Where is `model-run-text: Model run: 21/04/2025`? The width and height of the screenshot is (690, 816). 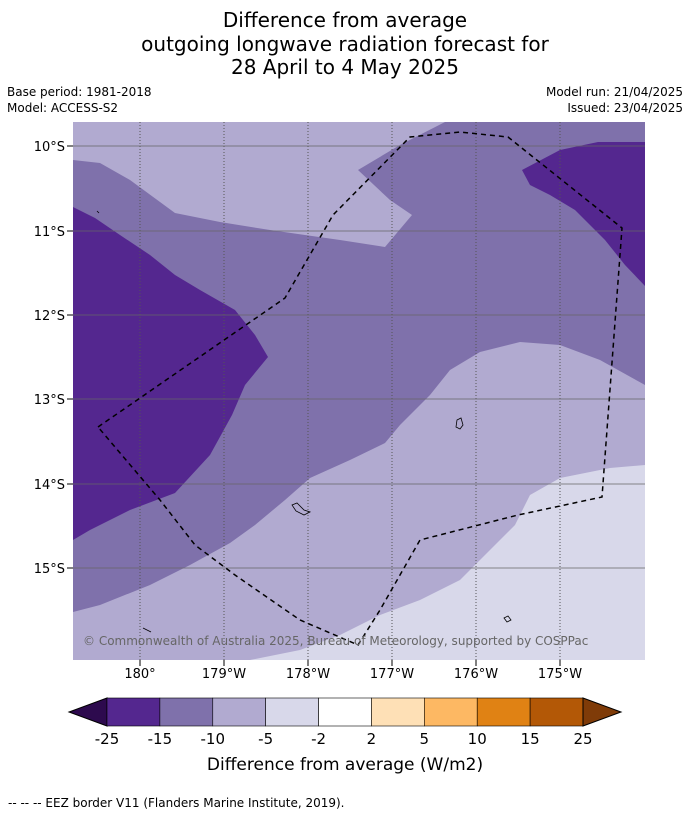 model-run-text: Model run: 21/04/2025 is located at coordinates (614, 92).